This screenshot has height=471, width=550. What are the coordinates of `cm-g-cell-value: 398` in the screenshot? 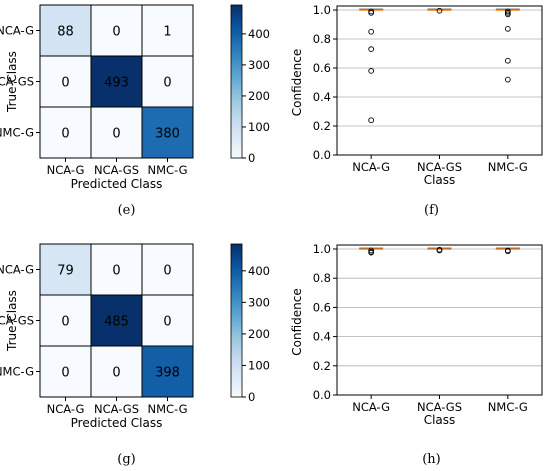 It's located at (167, 373).